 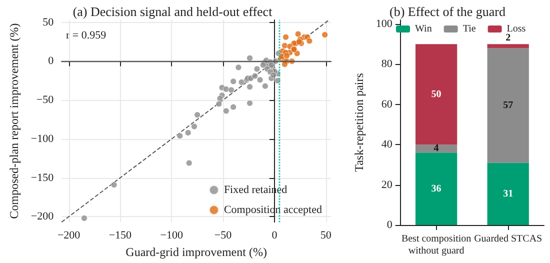 I want to click on y-tick-label: −200, so click(x=42, y=216).